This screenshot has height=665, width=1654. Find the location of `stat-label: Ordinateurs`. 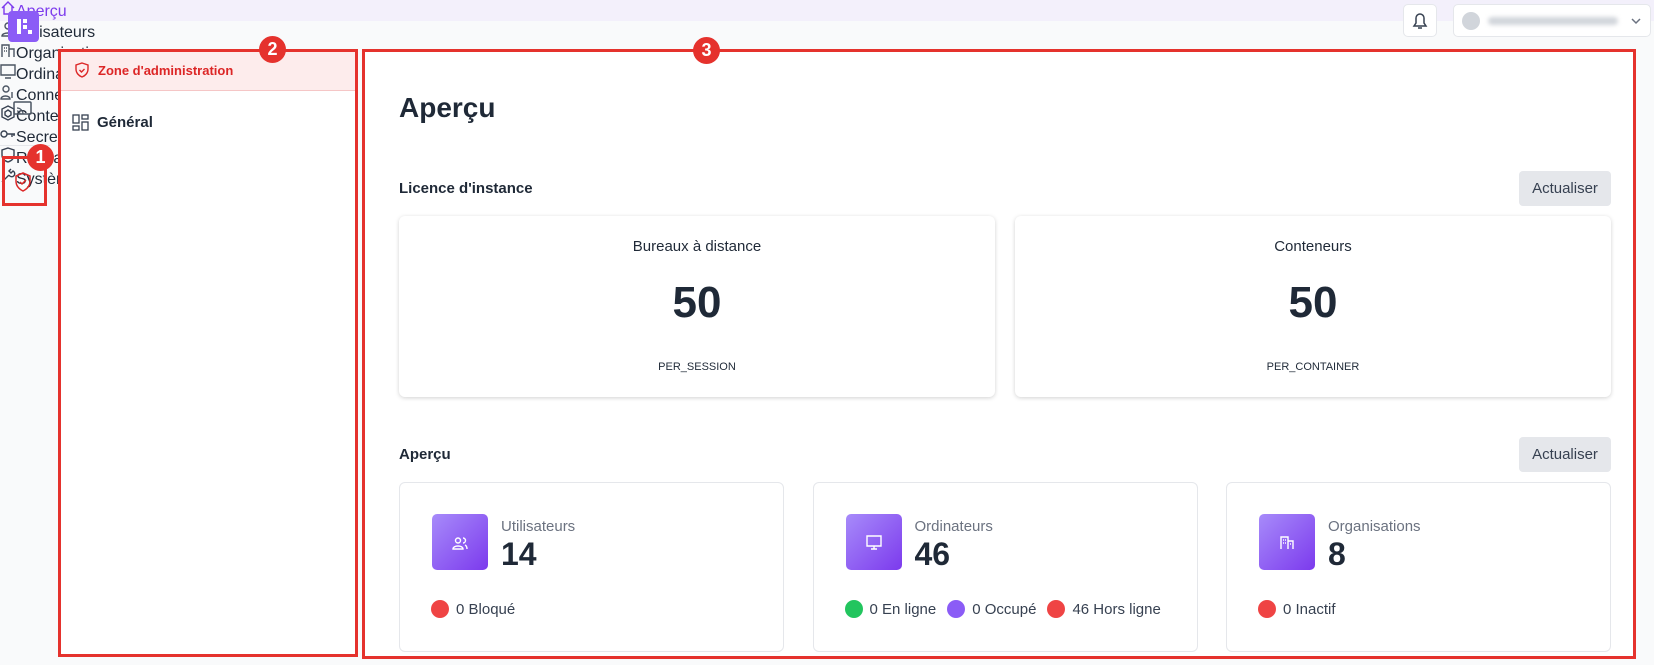

stat-label: Ordinateurs is located at coordinates (953, 526).